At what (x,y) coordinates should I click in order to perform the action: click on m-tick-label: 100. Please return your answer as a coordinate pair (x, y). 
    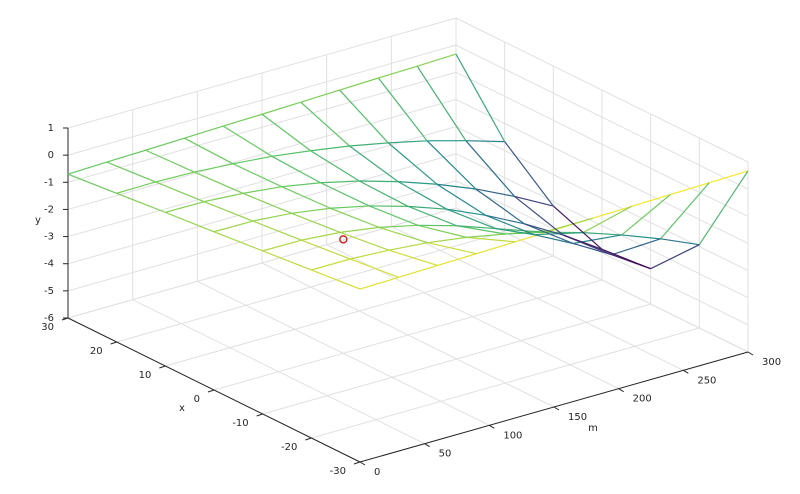
    Looking at the image, I should click on (512, 435).